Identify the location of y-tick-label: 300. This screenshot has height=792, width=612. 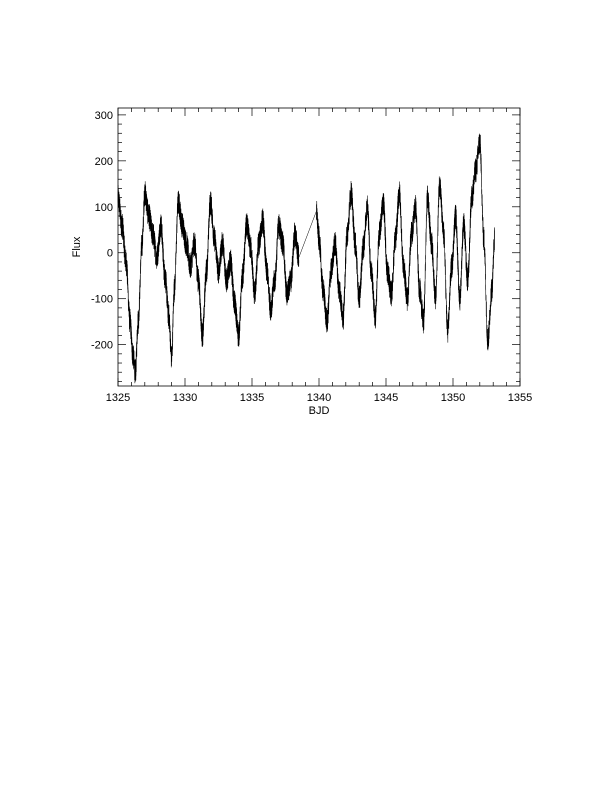
(104, 116).